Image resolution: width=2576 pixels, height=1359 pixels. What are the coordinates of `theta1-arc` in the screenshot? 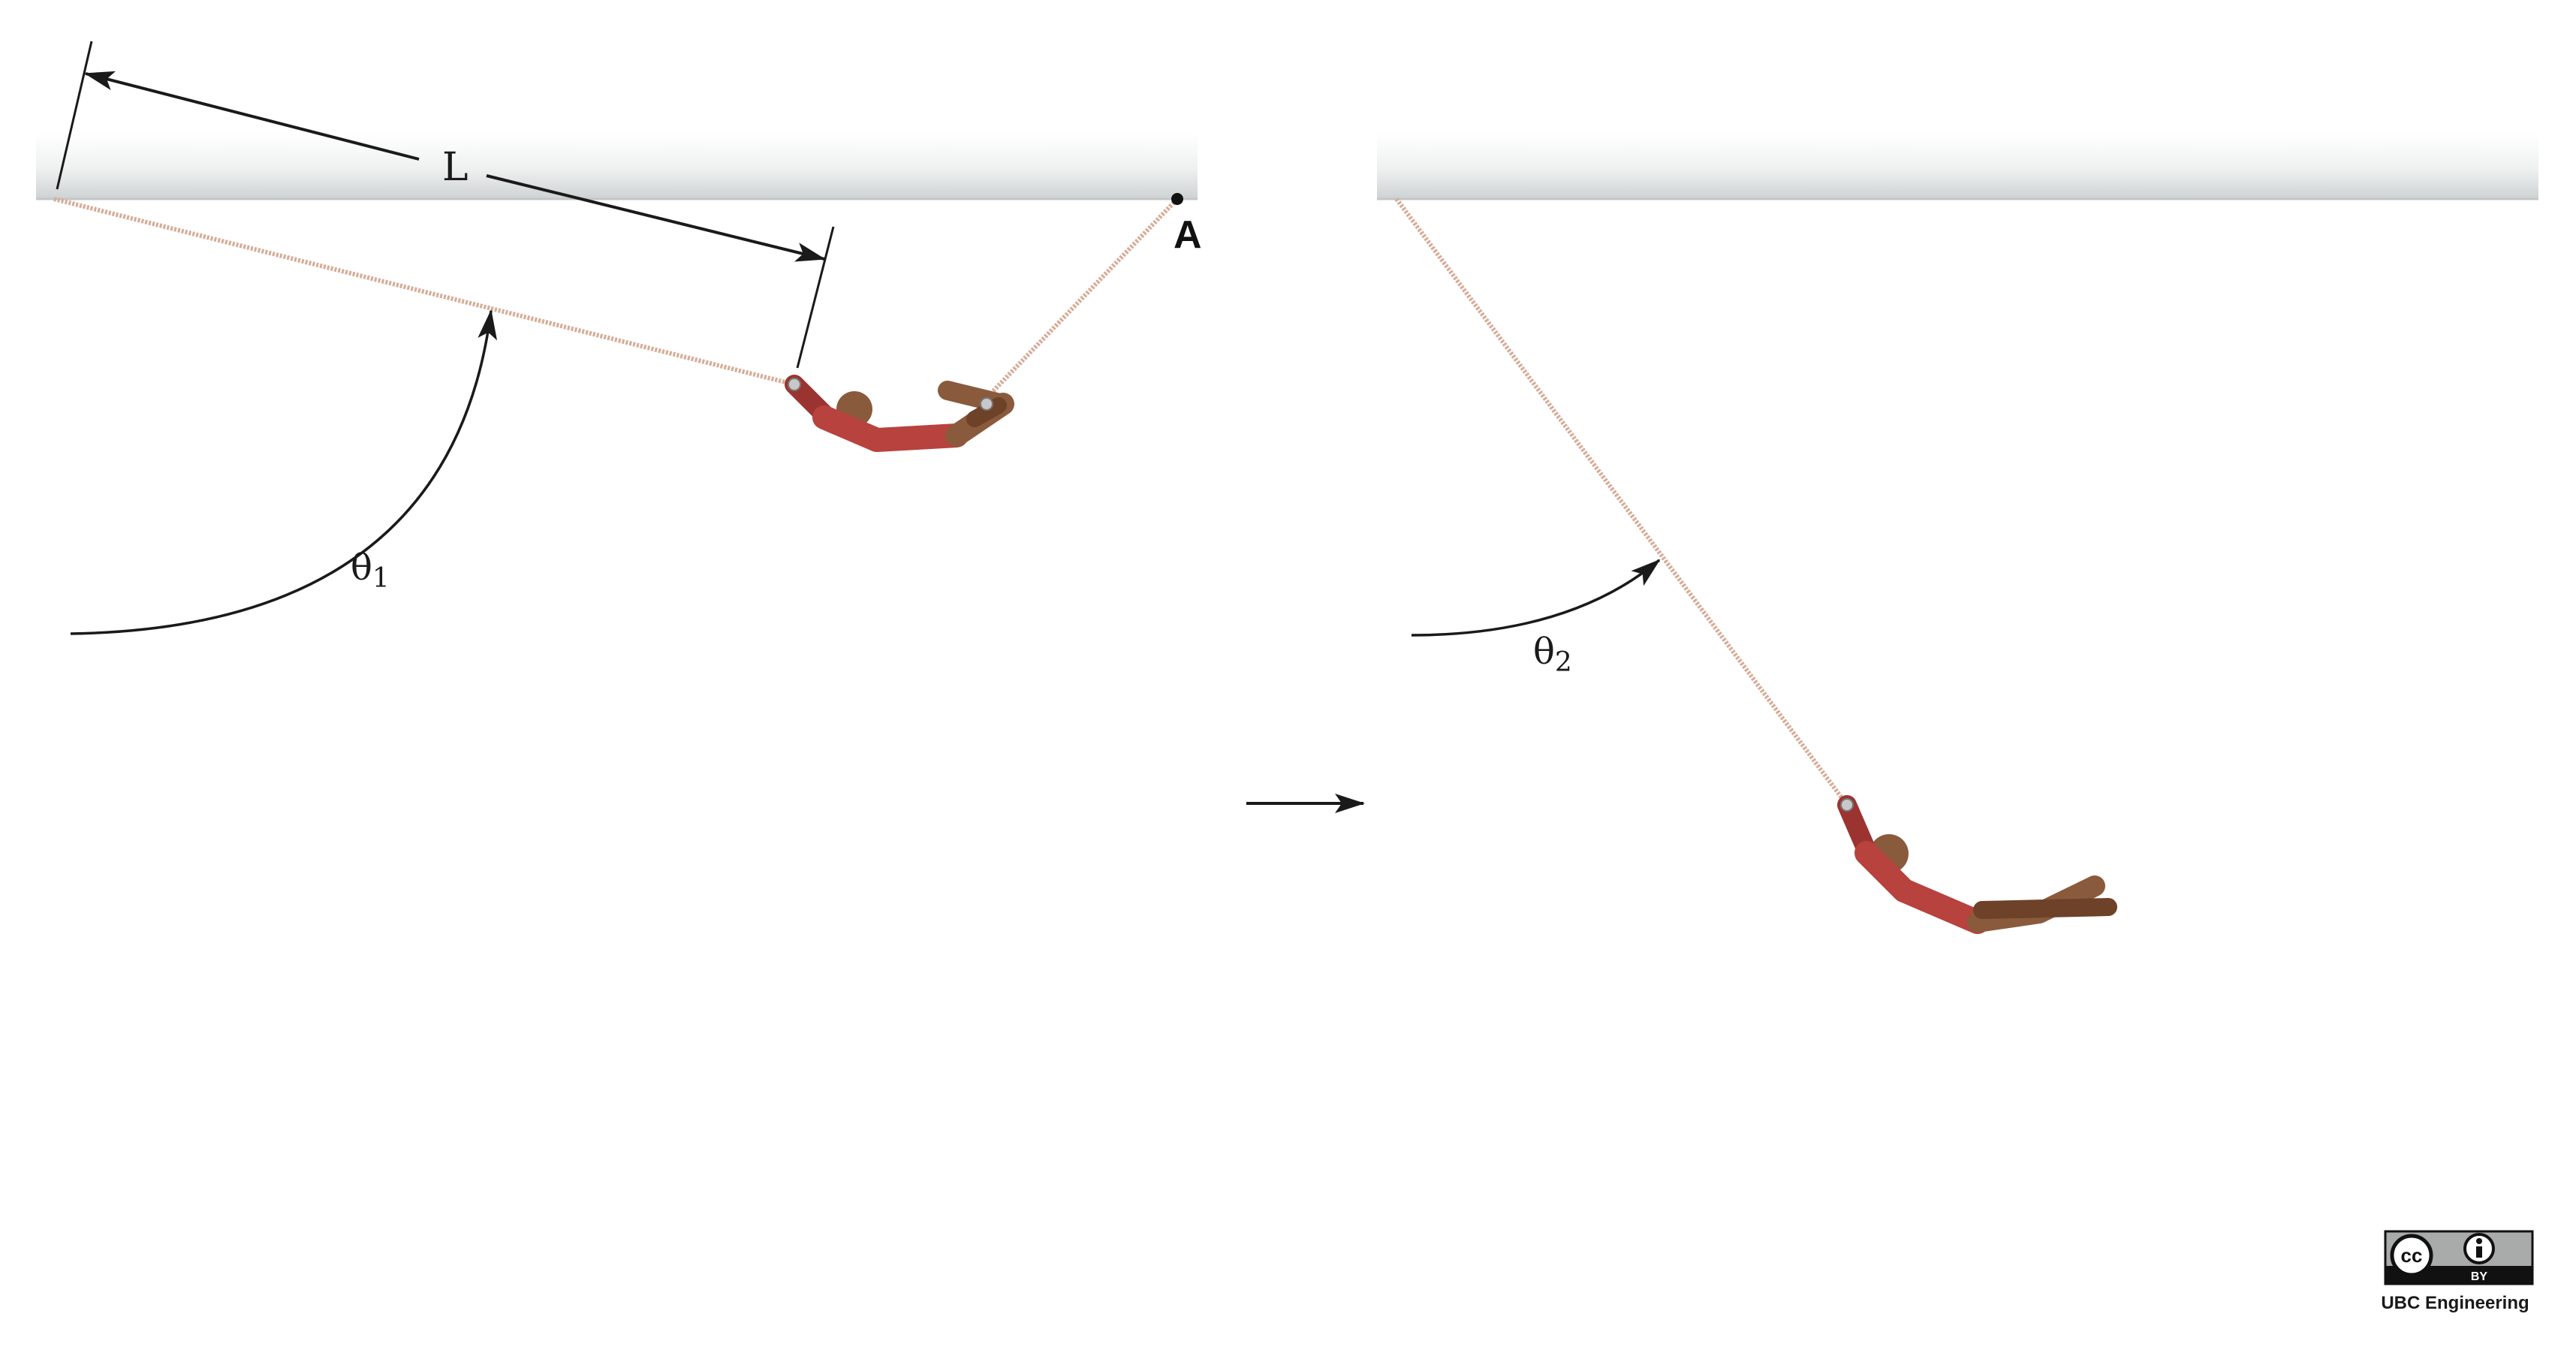 It's located at (281, 472).